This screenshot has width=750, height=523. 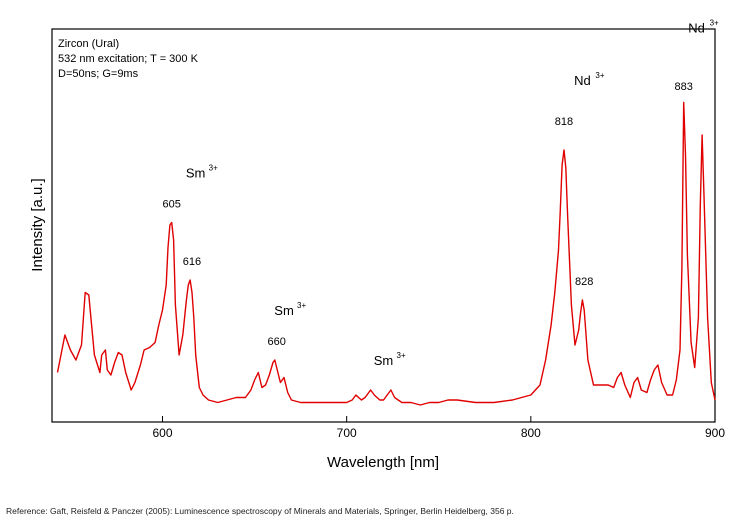 I want to click on peak-label: 660, so click(x=277, y=342).